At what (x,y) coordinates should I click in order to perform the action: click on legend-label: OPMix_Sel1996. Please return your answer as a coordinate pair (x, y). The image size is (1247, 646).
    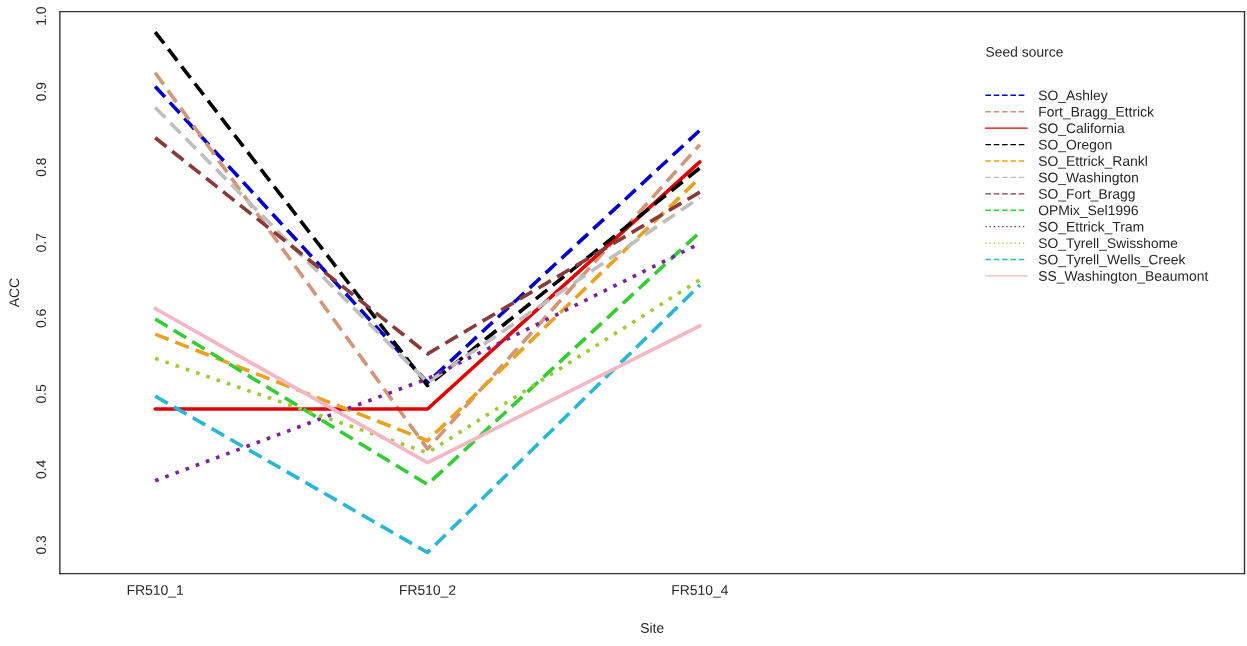
    Looking at the image, I should click on (1088, 211).